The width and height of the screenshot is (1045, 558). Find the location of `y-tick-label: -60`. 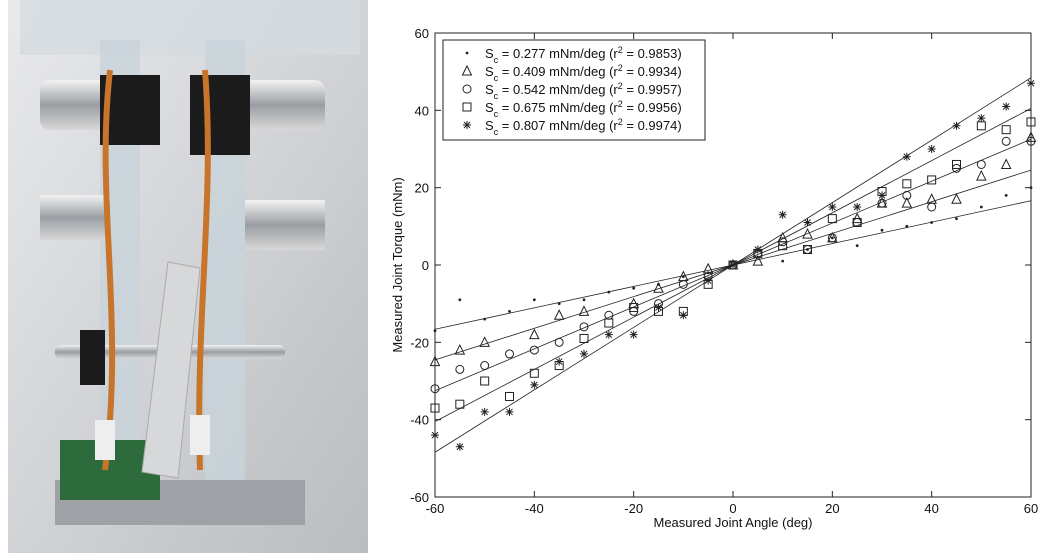

y-tick-label: -60 is located at coordinates (419, 497).